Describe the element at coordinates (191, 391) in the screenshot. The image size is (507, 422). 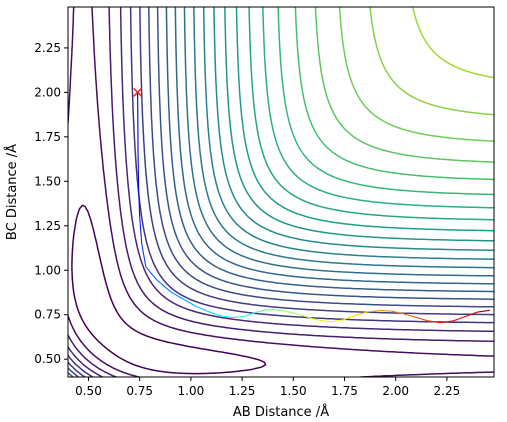
I see `x-tick-label: 1.00` at that location.